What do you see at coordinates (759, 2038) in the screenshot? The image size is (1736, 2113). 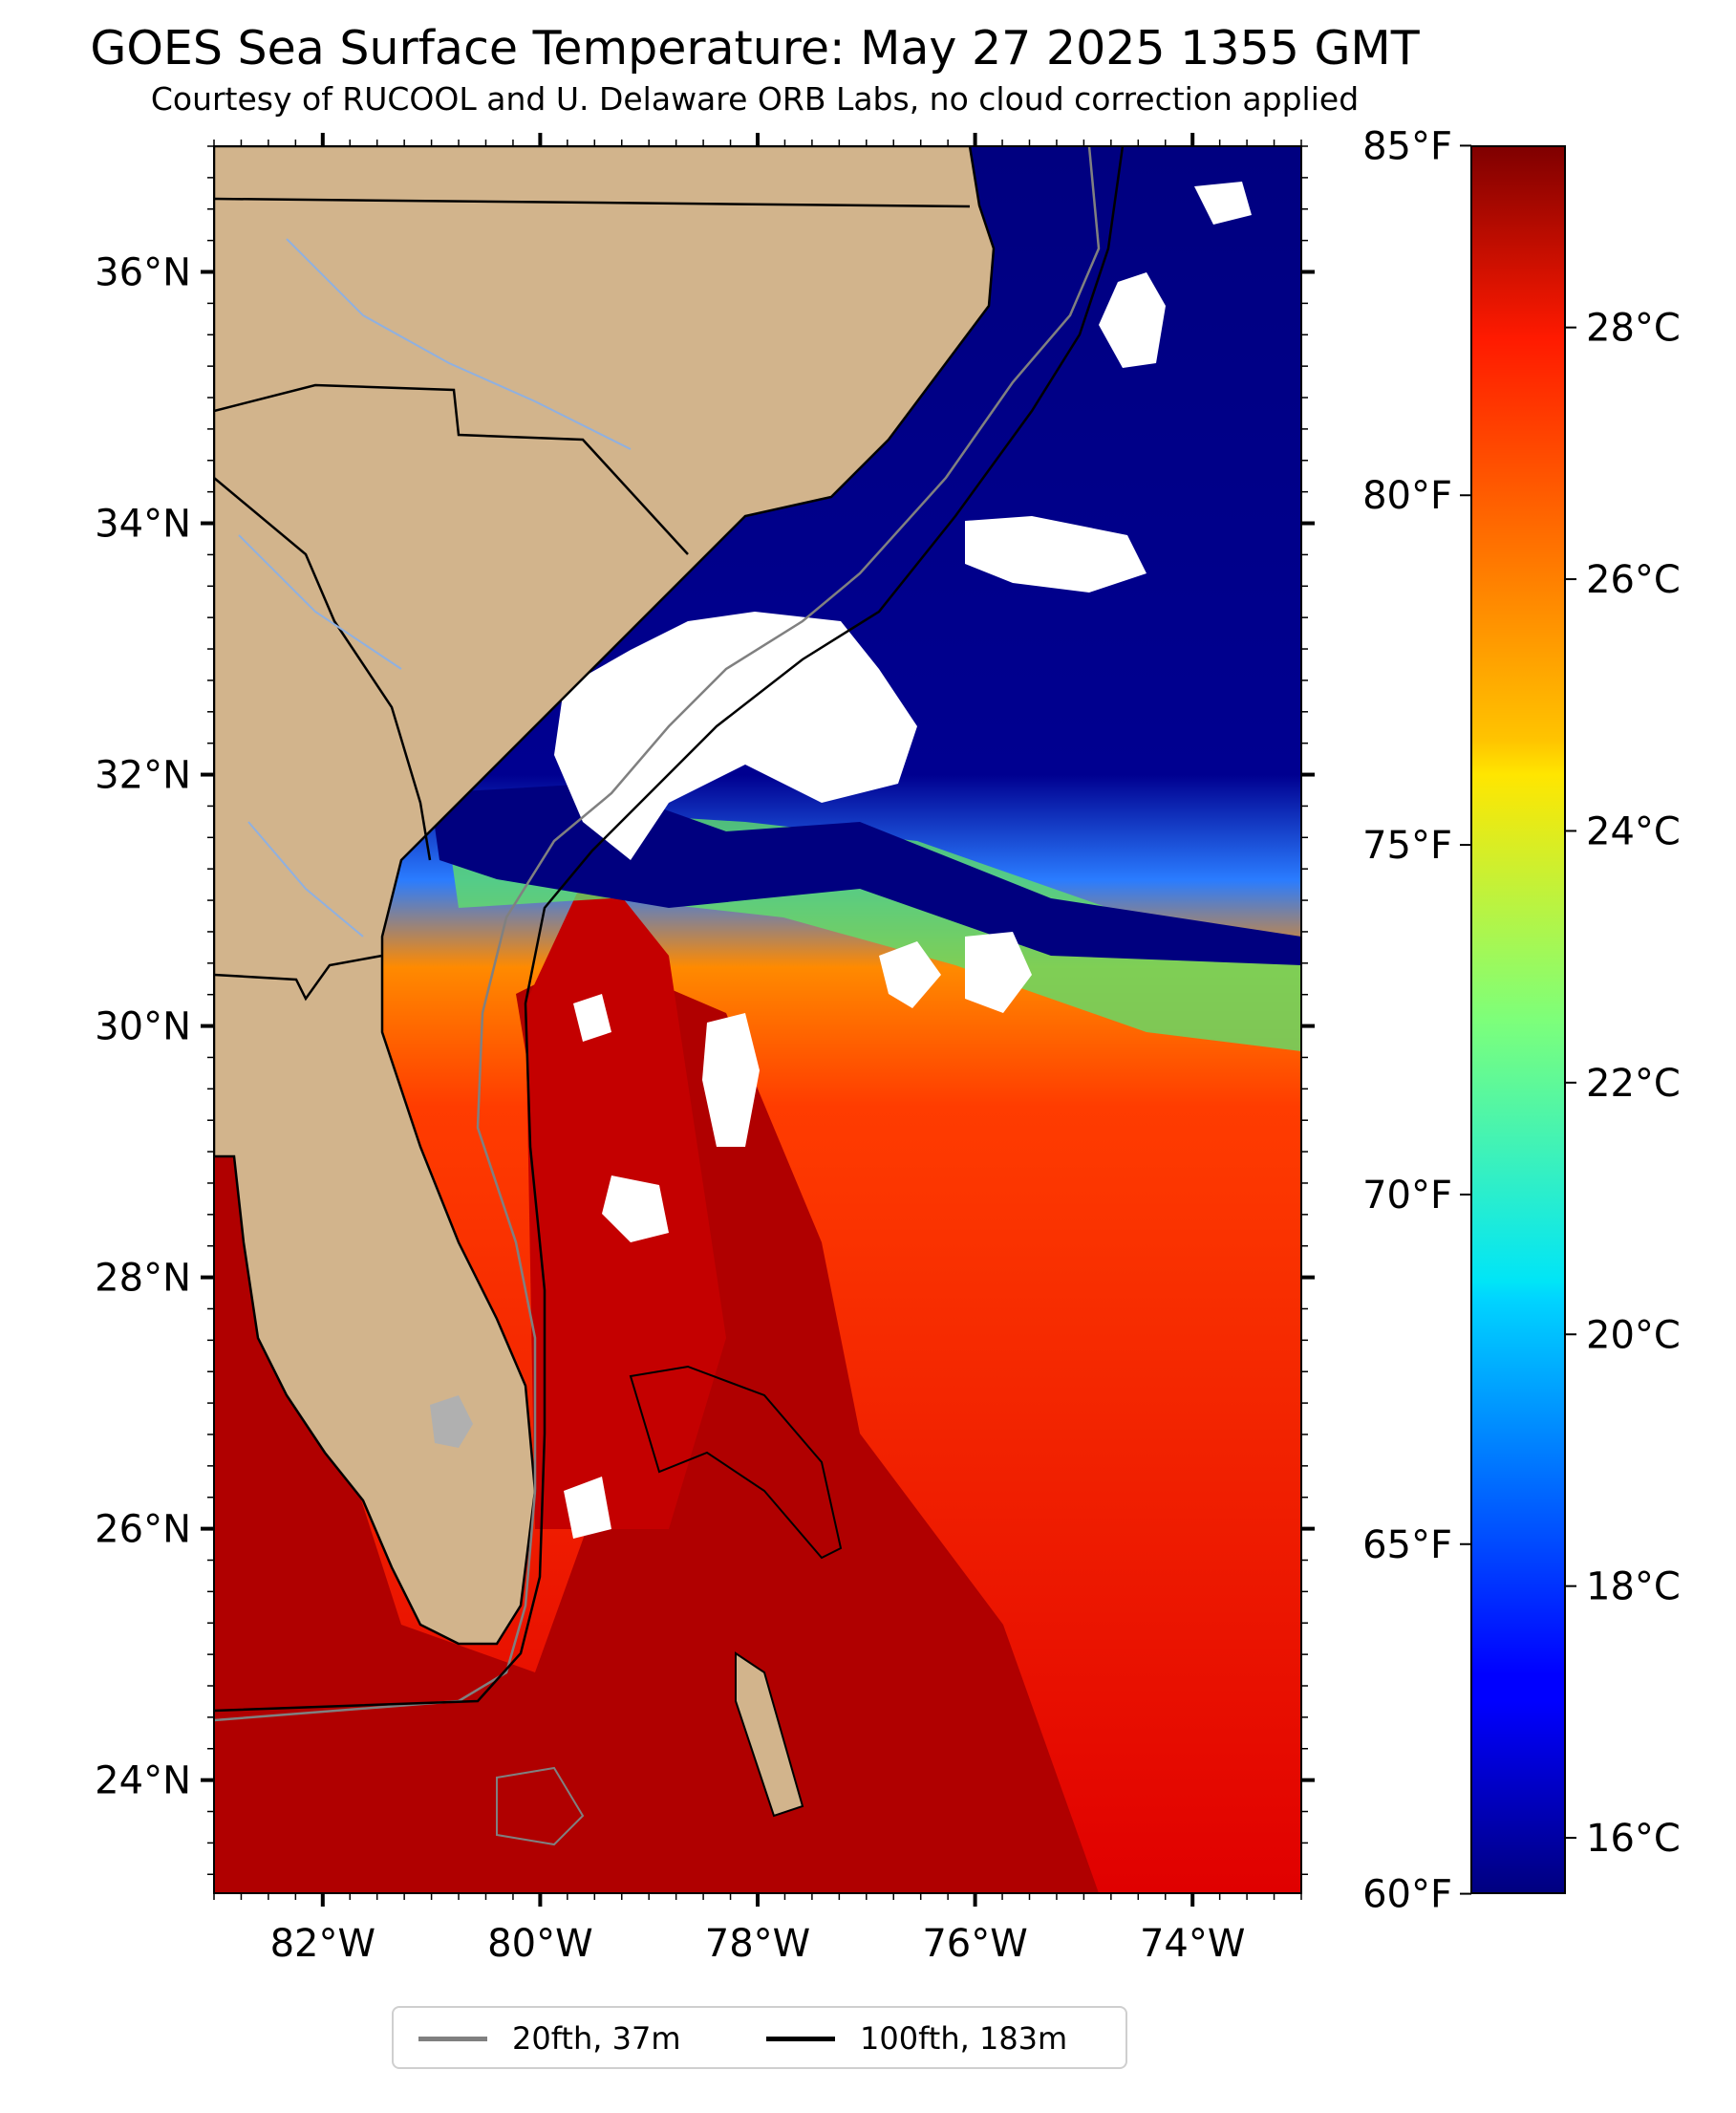 I see `legend: 20fth, 37m 100fth, 183m` at bounding box center [759, 2038].